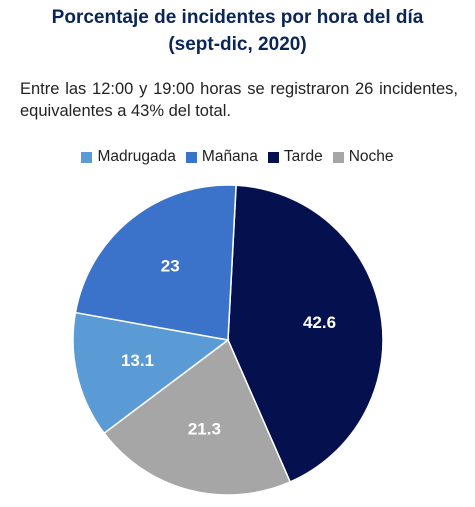 Image resolution: width=475 pixels, height=507 pixels. I want to click on legend-label-manana: Mañana, so click(229, 156).